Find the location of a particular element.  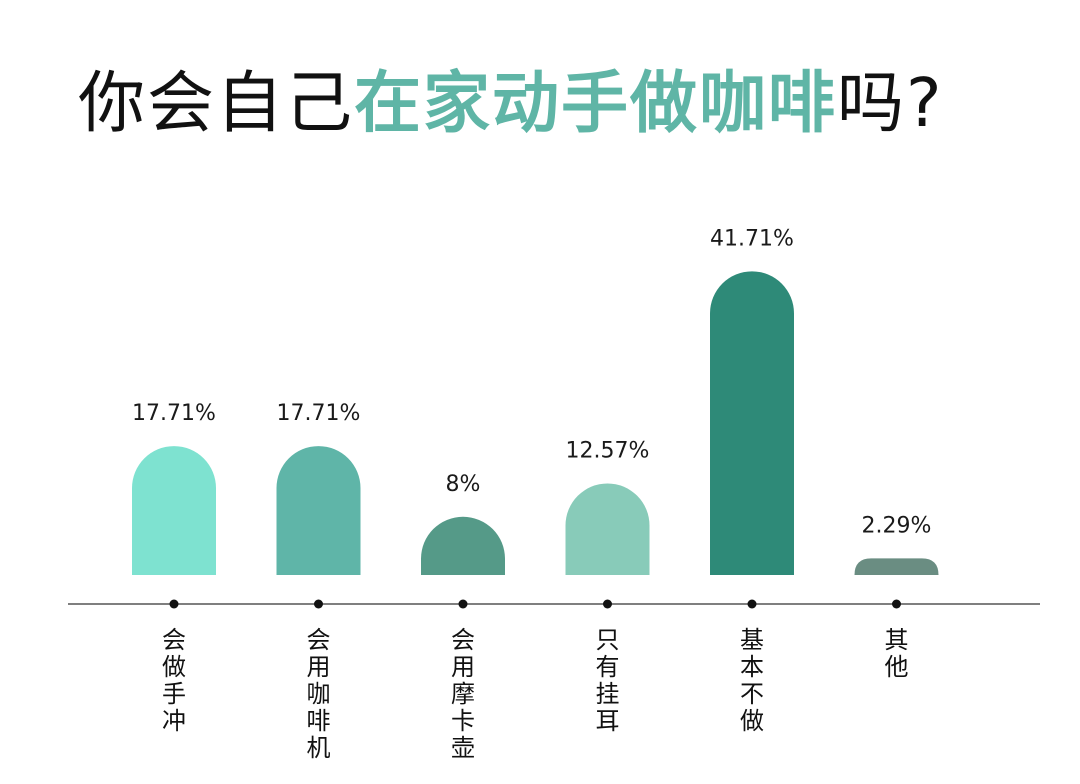

category-label-5: 基本不做 is located at coordinates (752, 680).